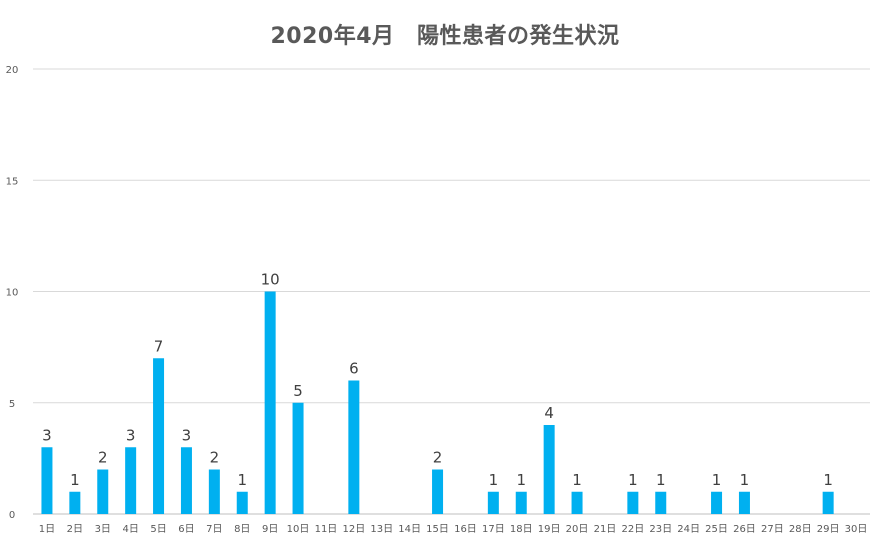 This screenshot has width=890, height=558. I want to click on y-tick-label: 10, so click(12, 293).